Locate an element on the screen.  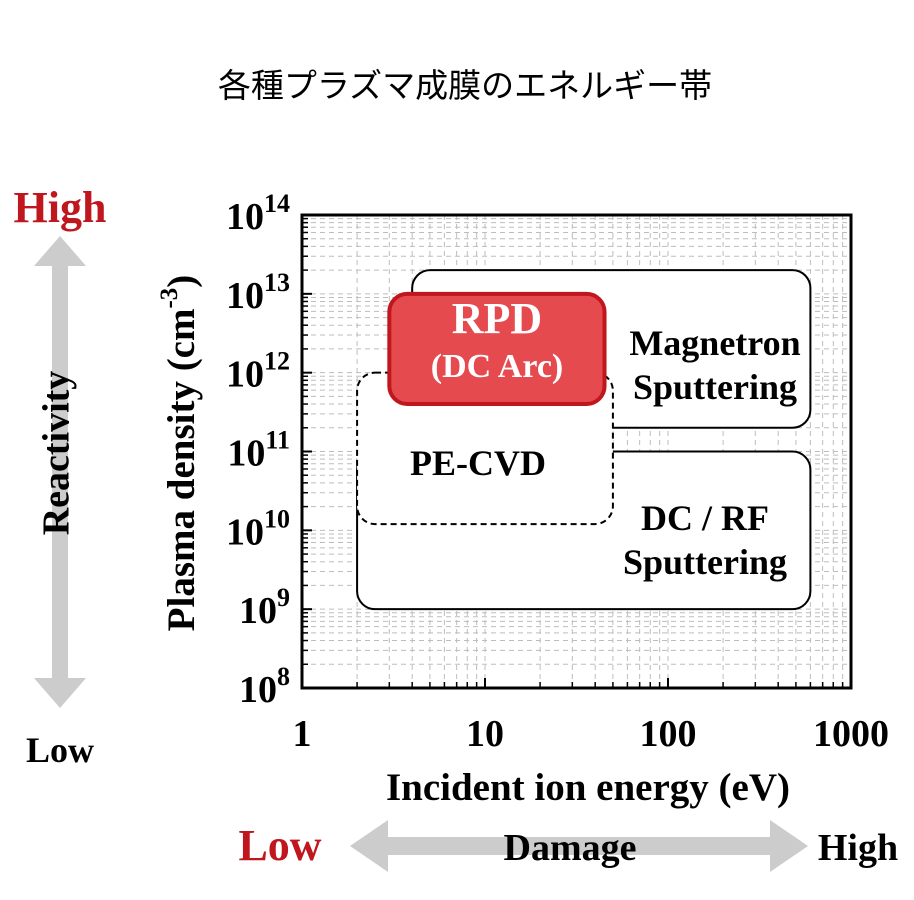
y-axis-label-exp: -3 is located at coordinates (169, 298).